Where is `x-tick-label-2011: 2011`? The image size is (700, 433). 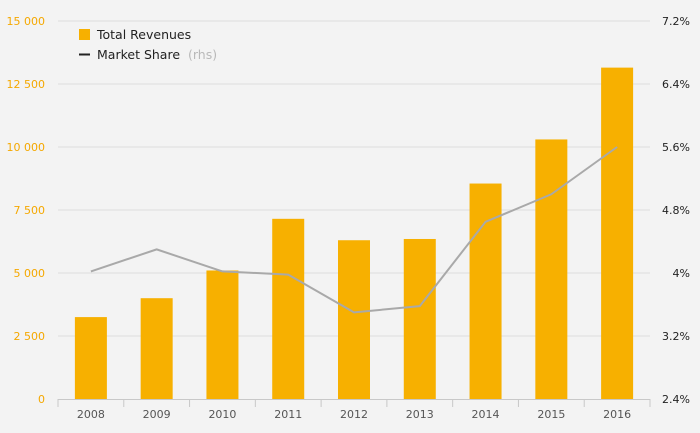 x-tick-label-2011: 2011 is located at coordinates (288, 414).